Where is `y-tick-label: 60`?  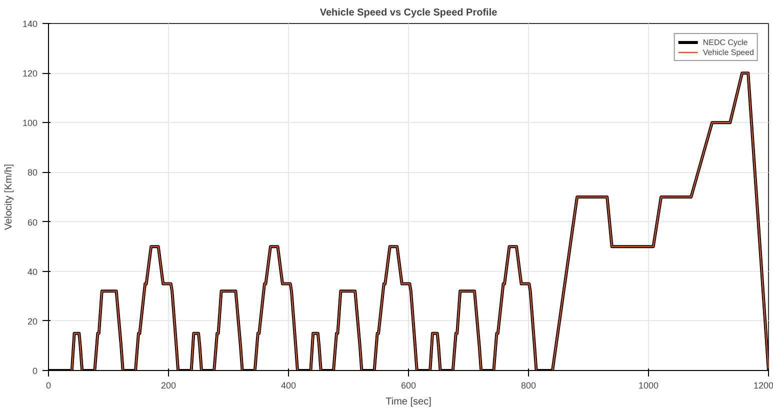 y-tick-label: 60 is located at coordinates (32, 222).